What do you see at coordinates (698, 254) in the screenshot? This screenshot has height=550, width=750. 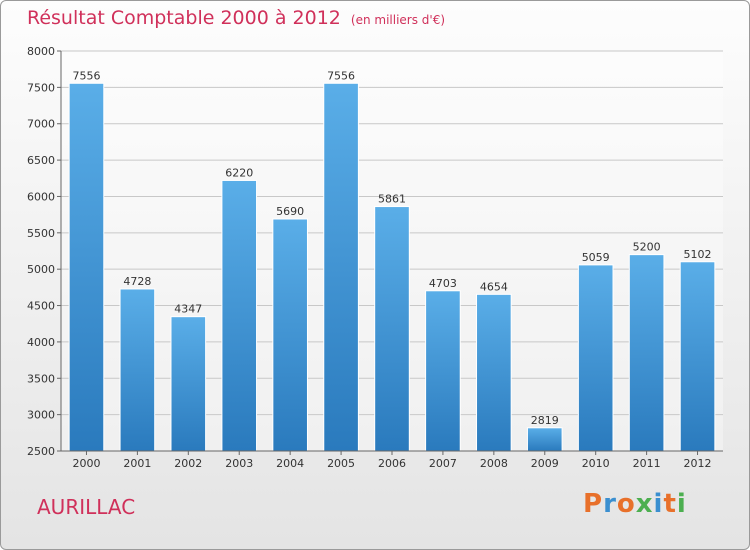 I see `data-label-2012: 5102` at bounding box center [698, 254].